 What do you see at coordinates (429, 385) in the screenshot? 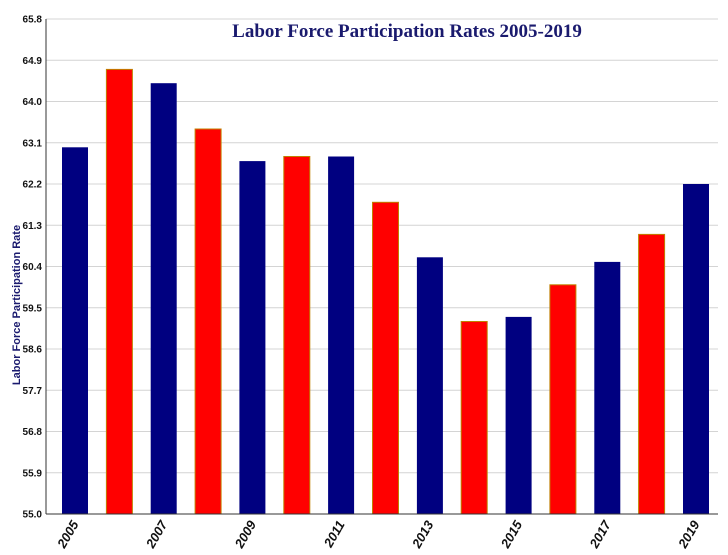
I see `bar-2013` at bounding box center [429, 385].